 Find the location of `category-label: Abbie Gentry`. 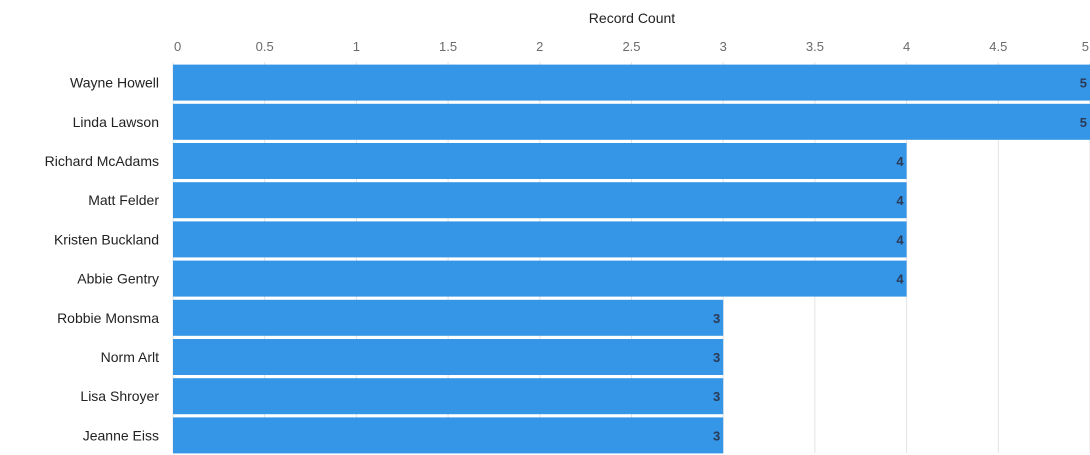

category-label: Abbie Gentry is located at coordinates (118, 279).